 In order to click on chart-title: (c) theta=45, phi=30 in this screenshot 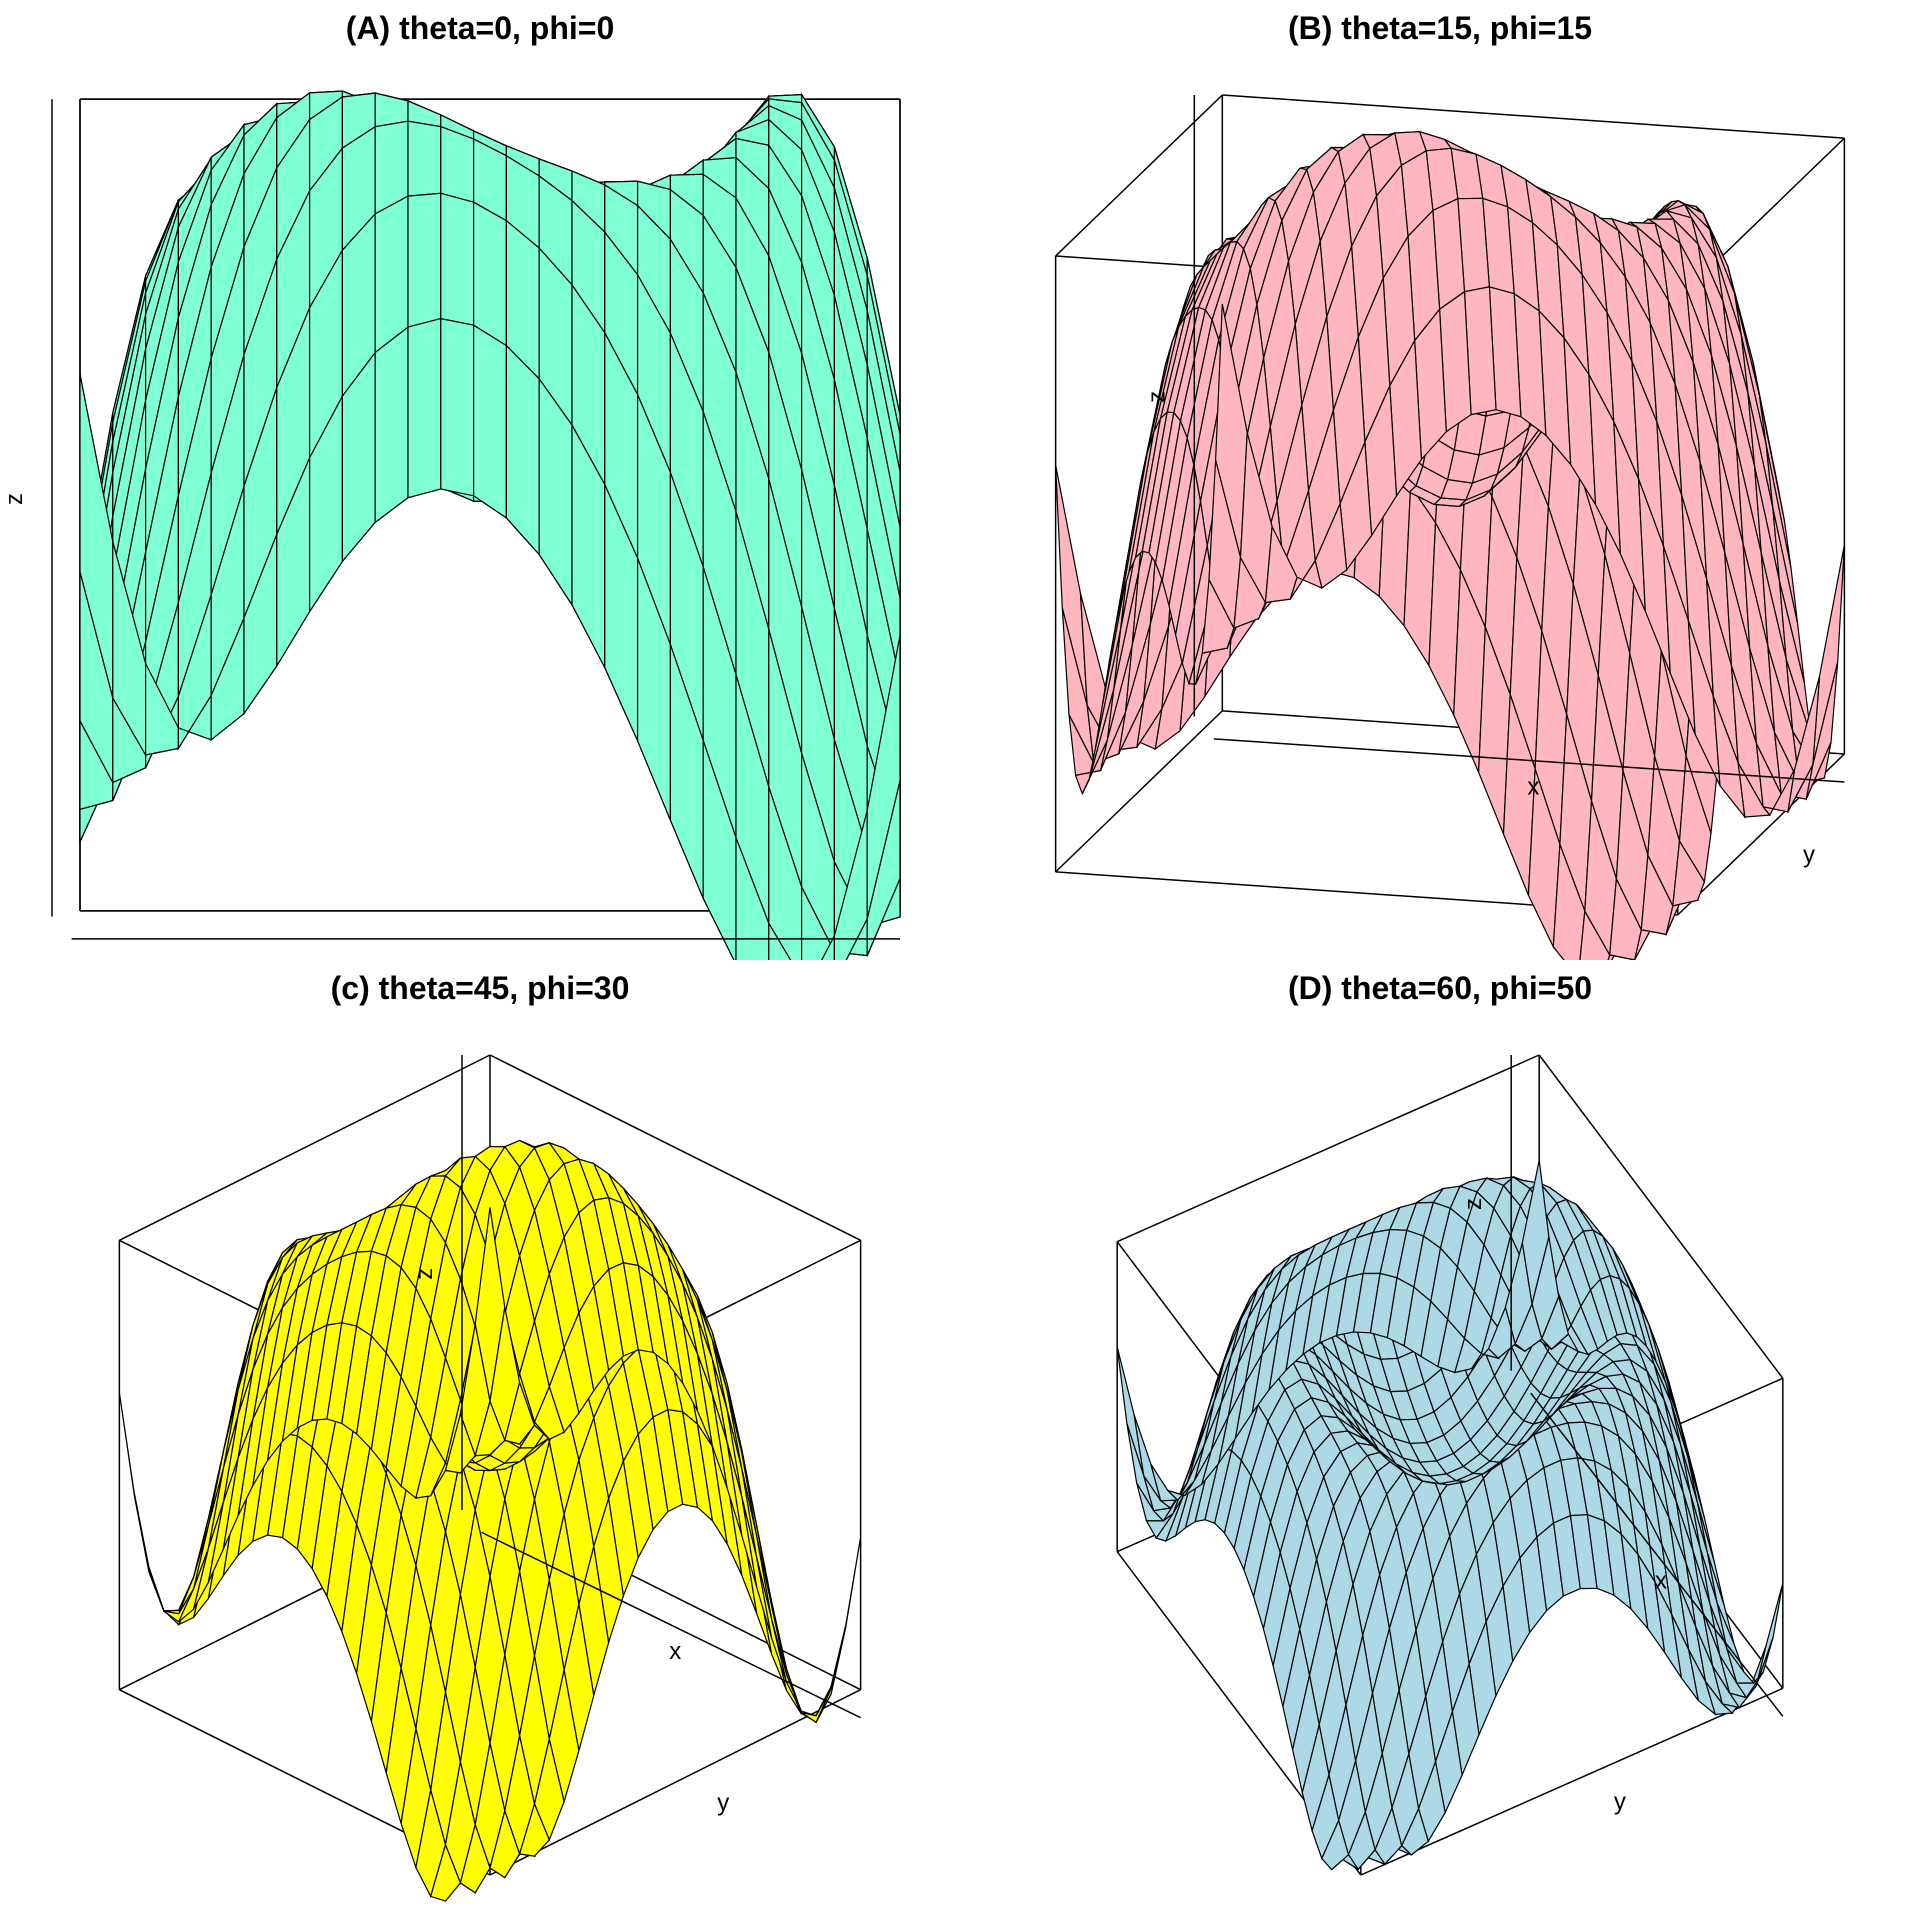, I will do `click(480, 988)`.